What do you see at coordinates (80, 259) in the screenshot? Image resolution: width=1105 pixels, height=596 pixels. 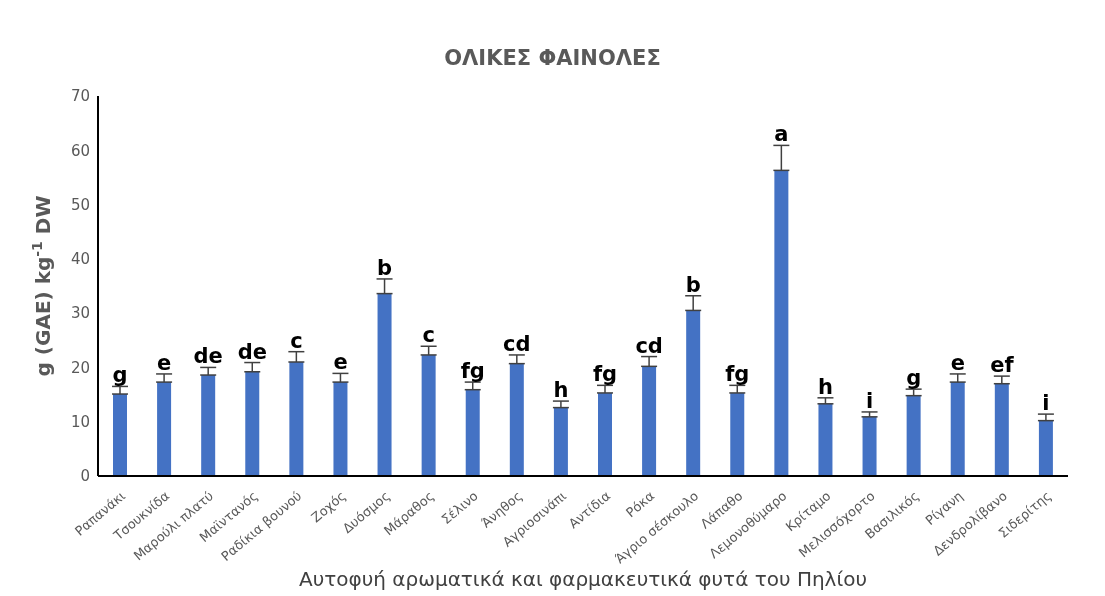 I see `y-tick-label: 40` at bounding box center [80, 259].